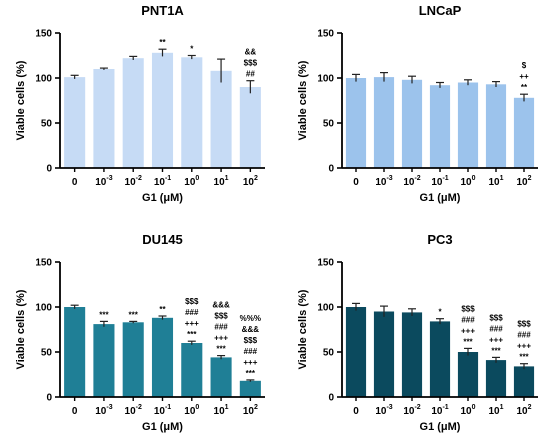  I want to click on chart-title: PC3, so click(439, 239).